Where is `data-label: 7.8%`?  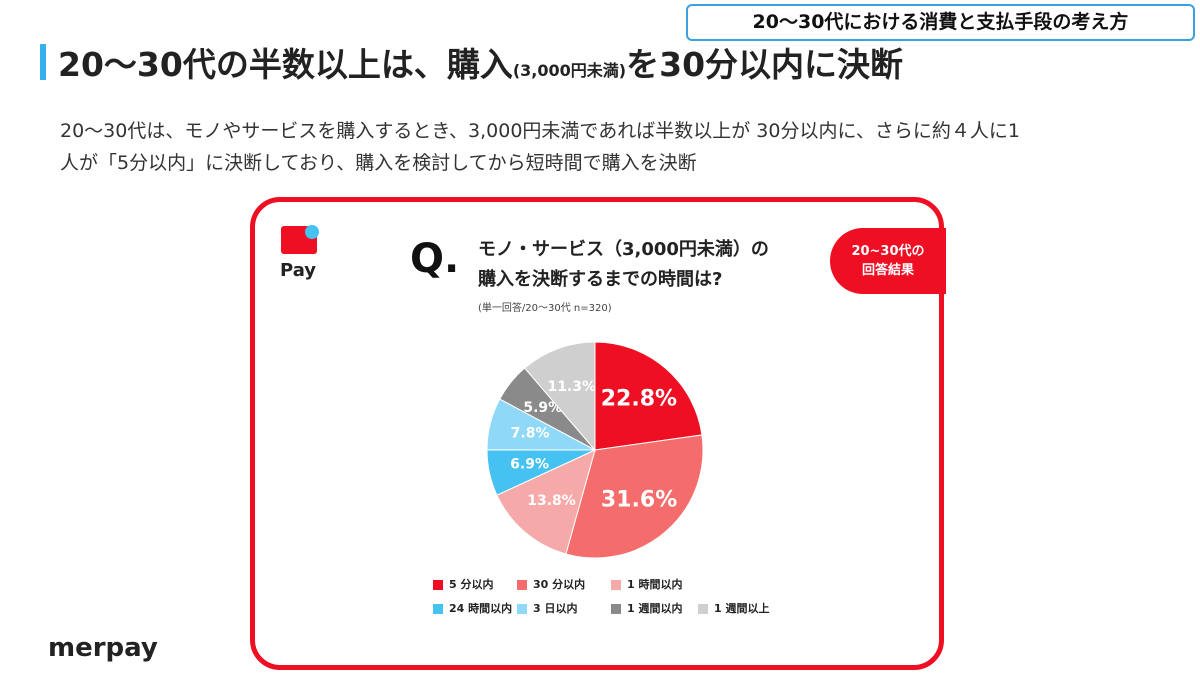
data-label: 7.8% is located at coordinates (530, 434).